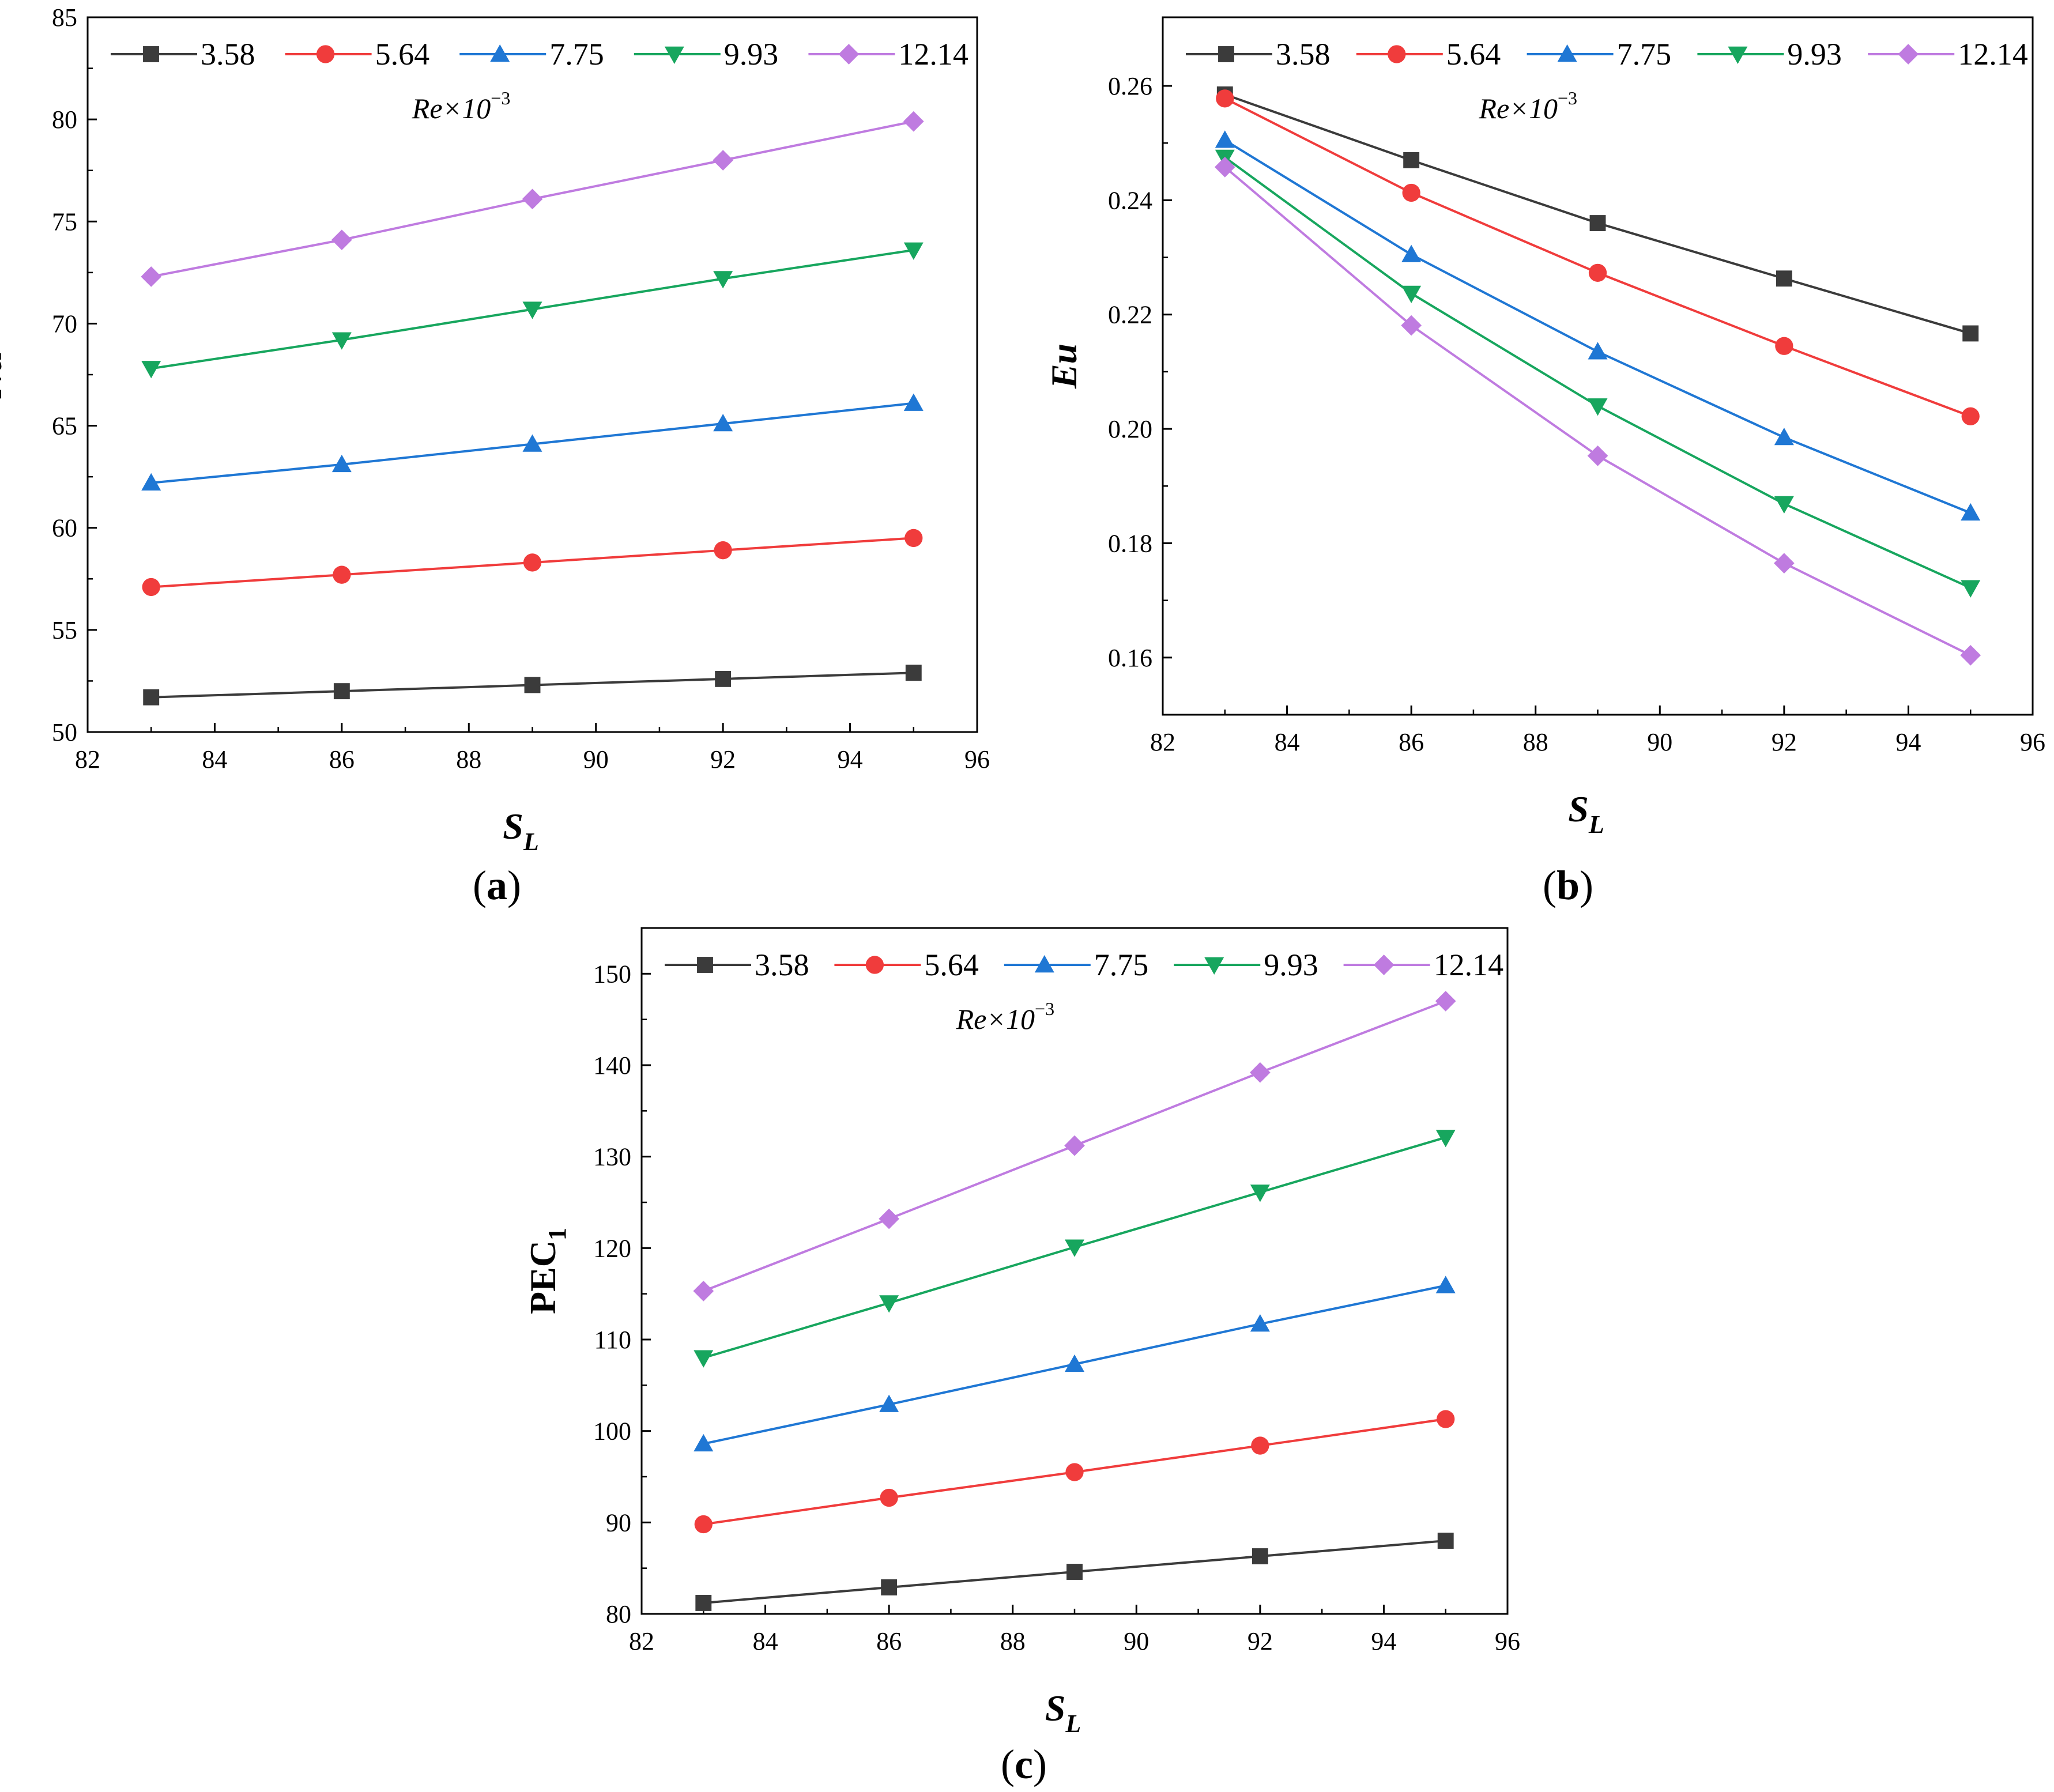 The height and width of the screenshot is (1792, 2054). What do you see at coordinates (612, 974) in the screenshot?
I see `y-tick-label: 150` at bounding box center [612, 974].